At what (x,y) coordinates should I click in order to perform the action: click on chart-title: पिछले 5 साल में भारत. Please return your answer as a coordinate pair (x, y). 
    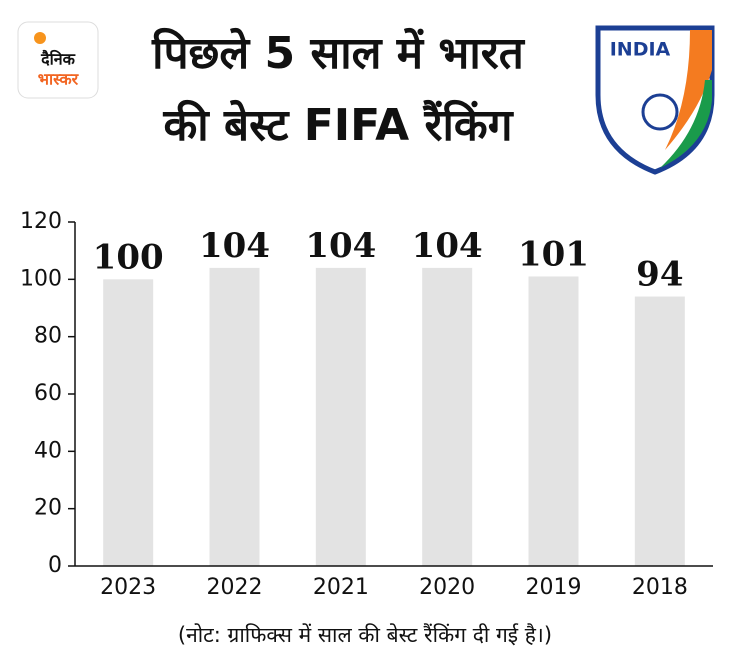
    Looking at the image, I should click on (338, 53).